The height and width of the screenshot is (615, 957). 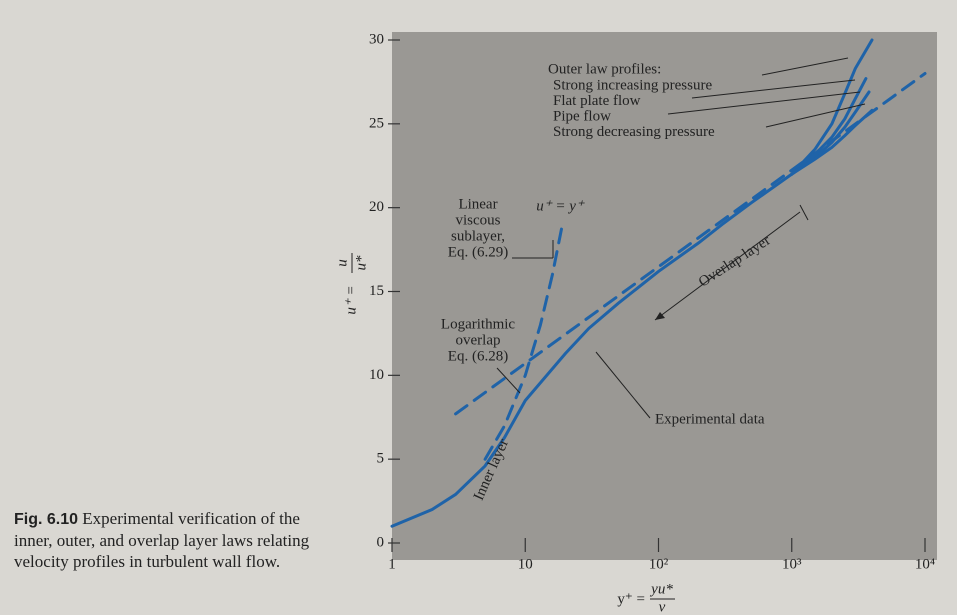 I want to click on y-tick-label: 15, so click(x=376, y=291).